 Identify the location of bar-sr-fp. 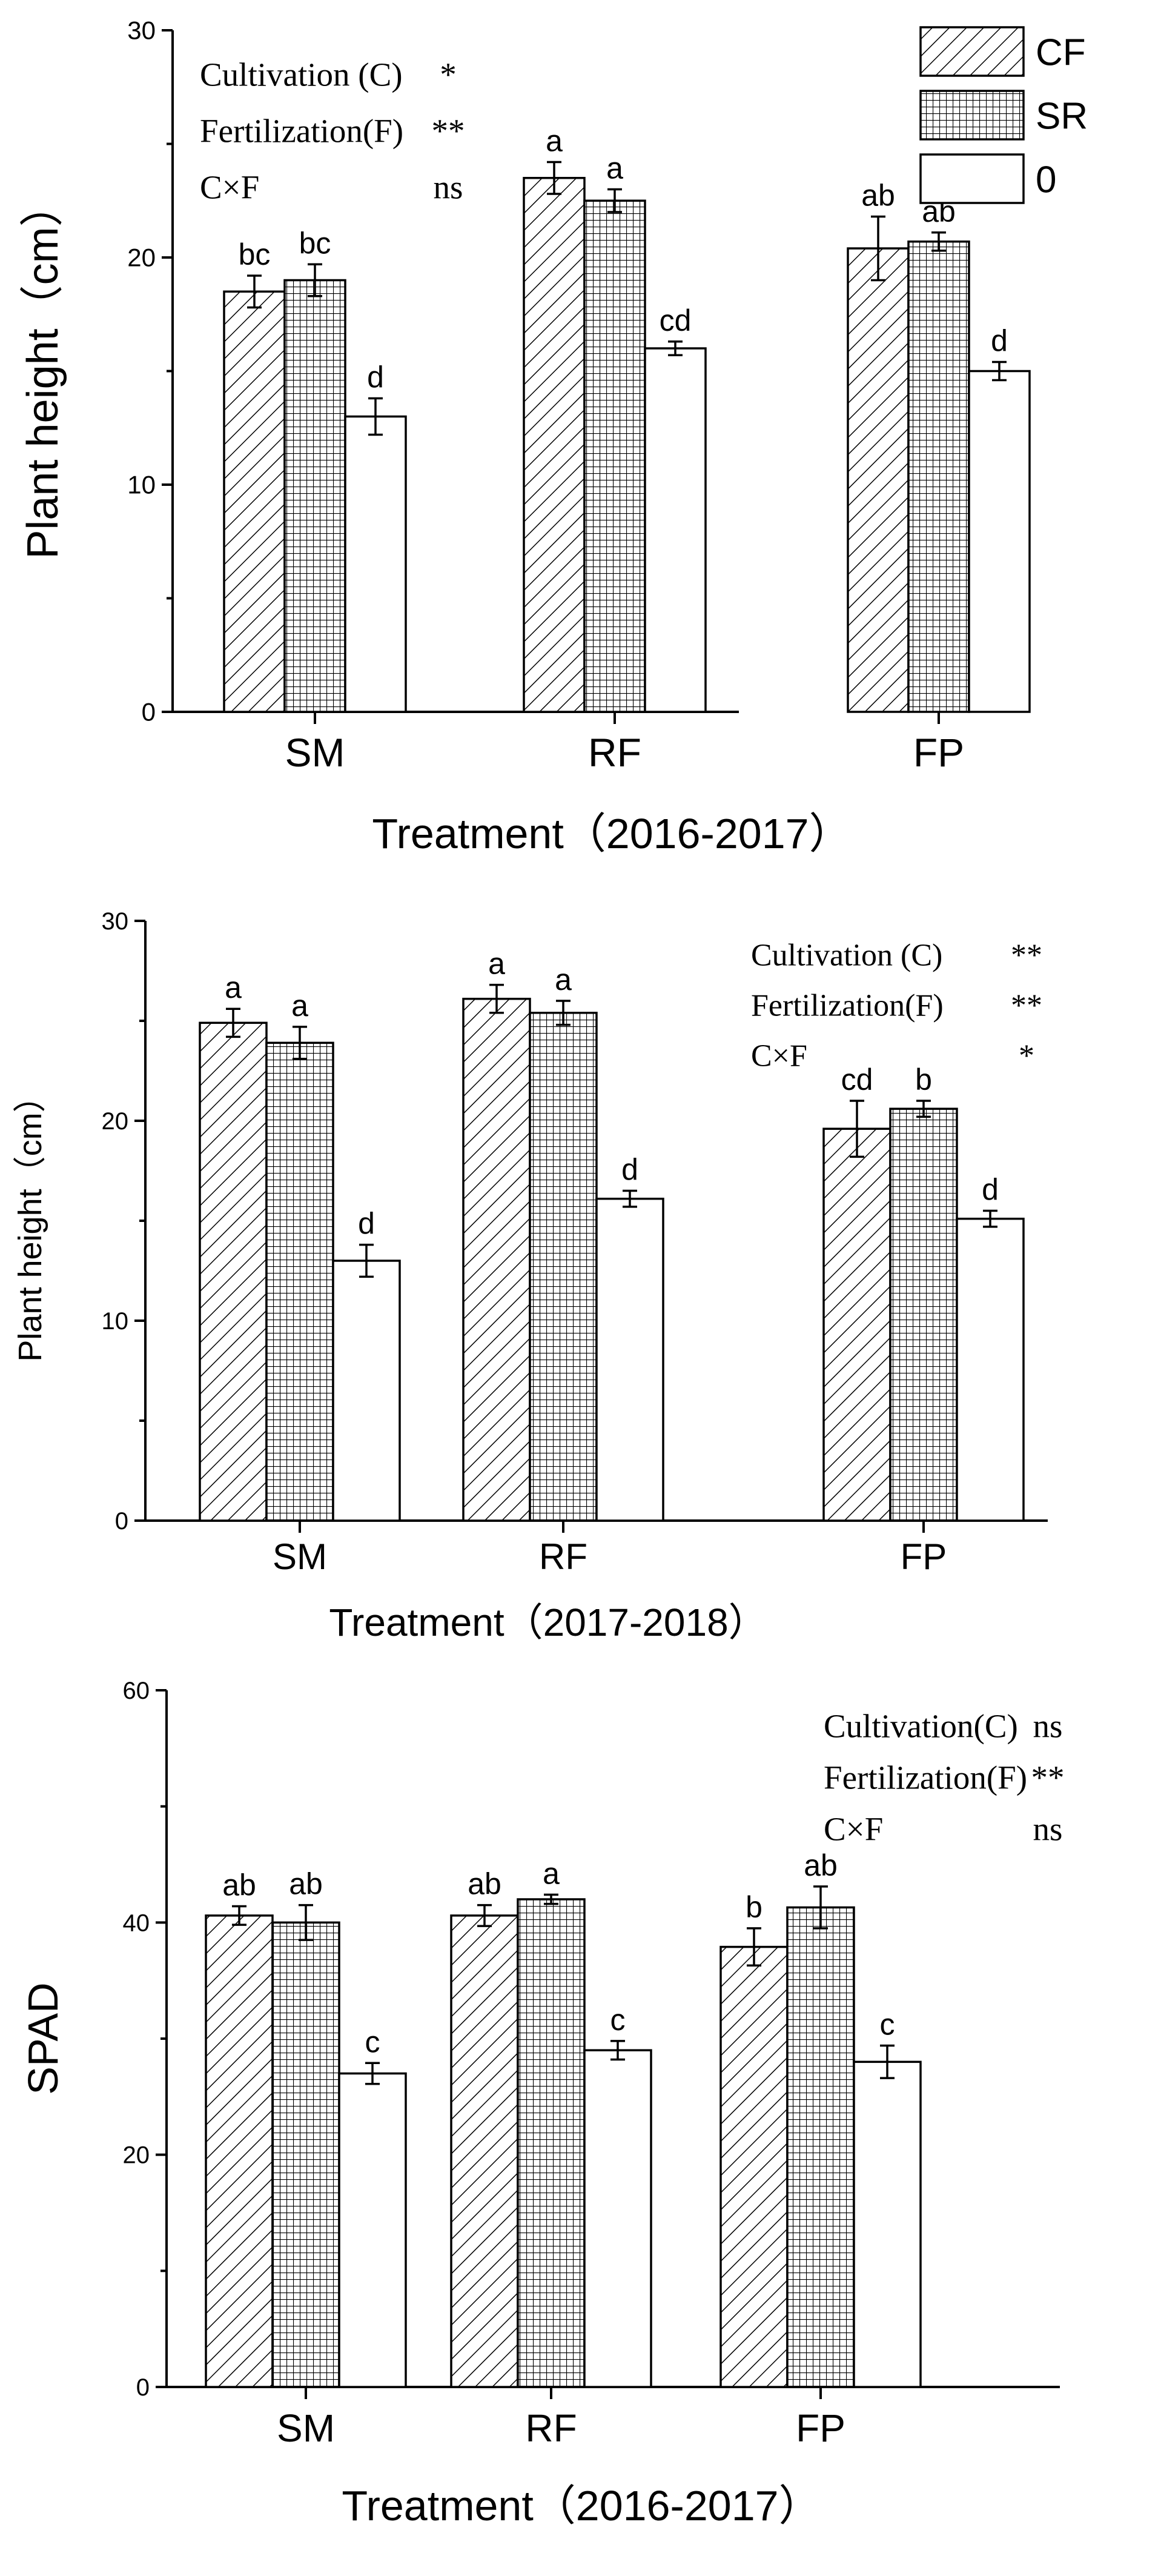
(923, 1314).